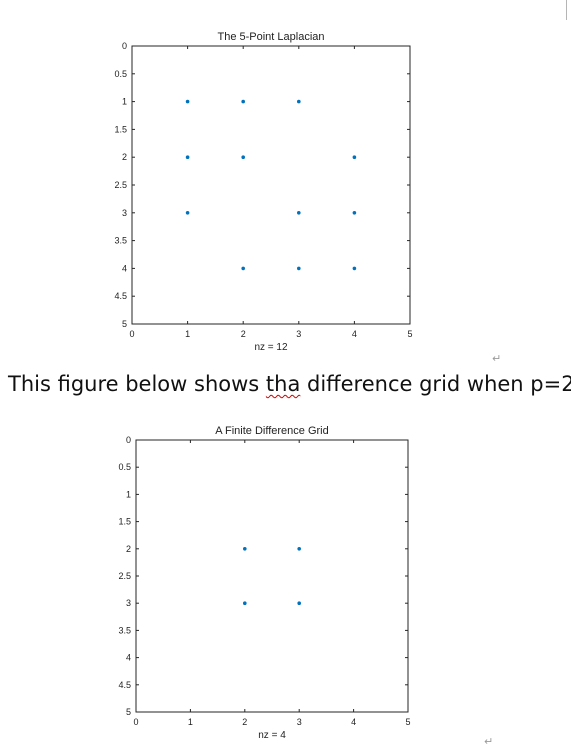 Image resolution: width=571 pixels, height=748 pixels. Describe the element at coordinates (272, 735) in the screenshot. I see `x-axis-label: nz = 4` at that location.